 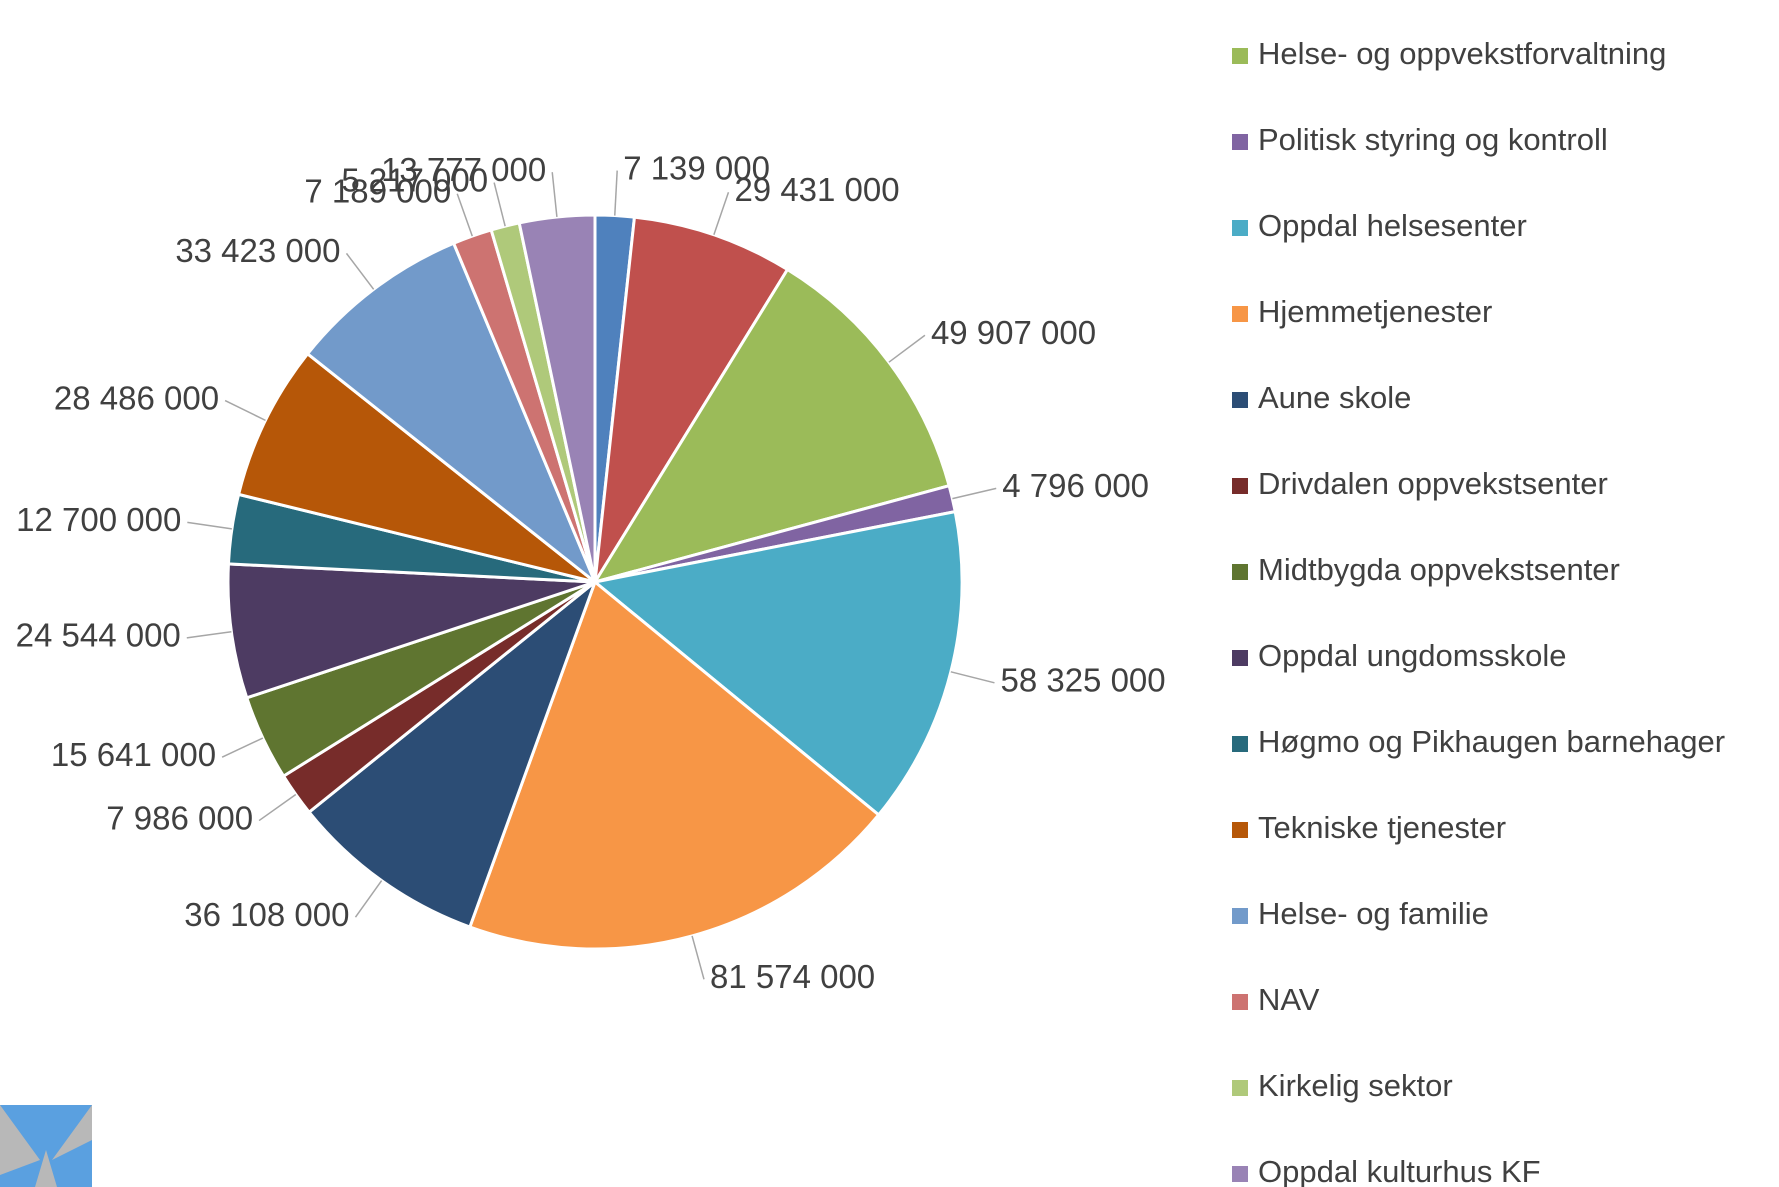 What do you see at coordinates (1355, 1085) in the screenshot?
I see `legend-label: Kirkelig sektor` at bounding box center [1355, 1085].